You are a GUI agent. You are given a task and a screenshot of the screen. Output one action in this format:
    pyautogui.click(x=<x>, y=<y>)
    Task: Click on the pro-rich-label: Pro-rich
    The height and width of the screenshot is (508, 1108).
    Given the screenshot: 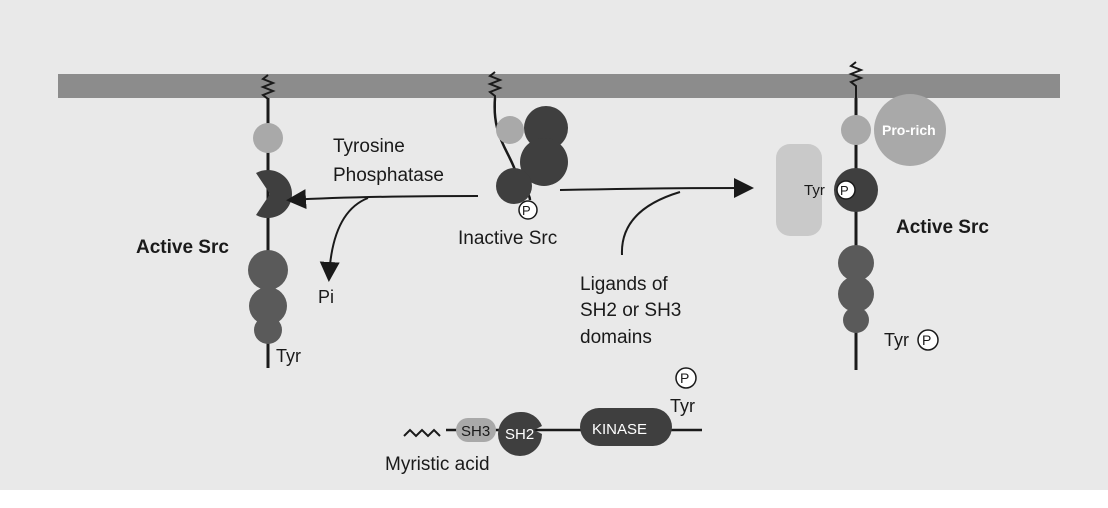 What is the action you would take?
    pyautogui.click(x=909, y=130)
    